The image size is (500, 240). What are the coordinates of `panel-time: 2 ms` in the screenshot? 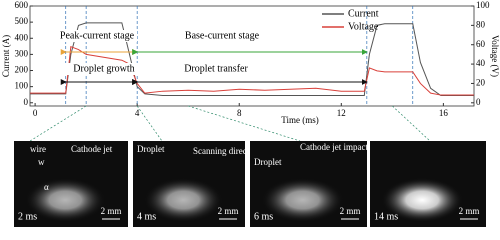 It's located at (27, 216).